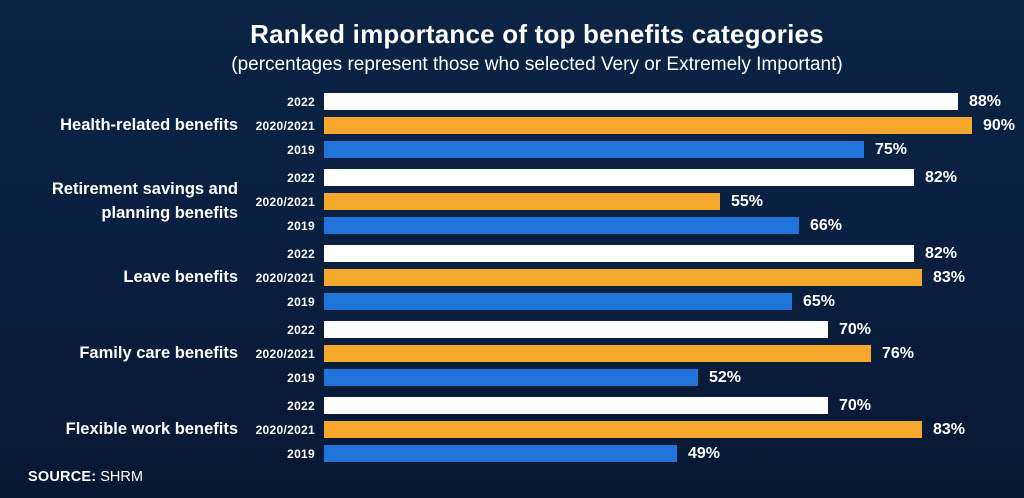 The height and width of the screenshot is (498, 1024). I want to click on bar-value-label: 88%, so click(985, 101).